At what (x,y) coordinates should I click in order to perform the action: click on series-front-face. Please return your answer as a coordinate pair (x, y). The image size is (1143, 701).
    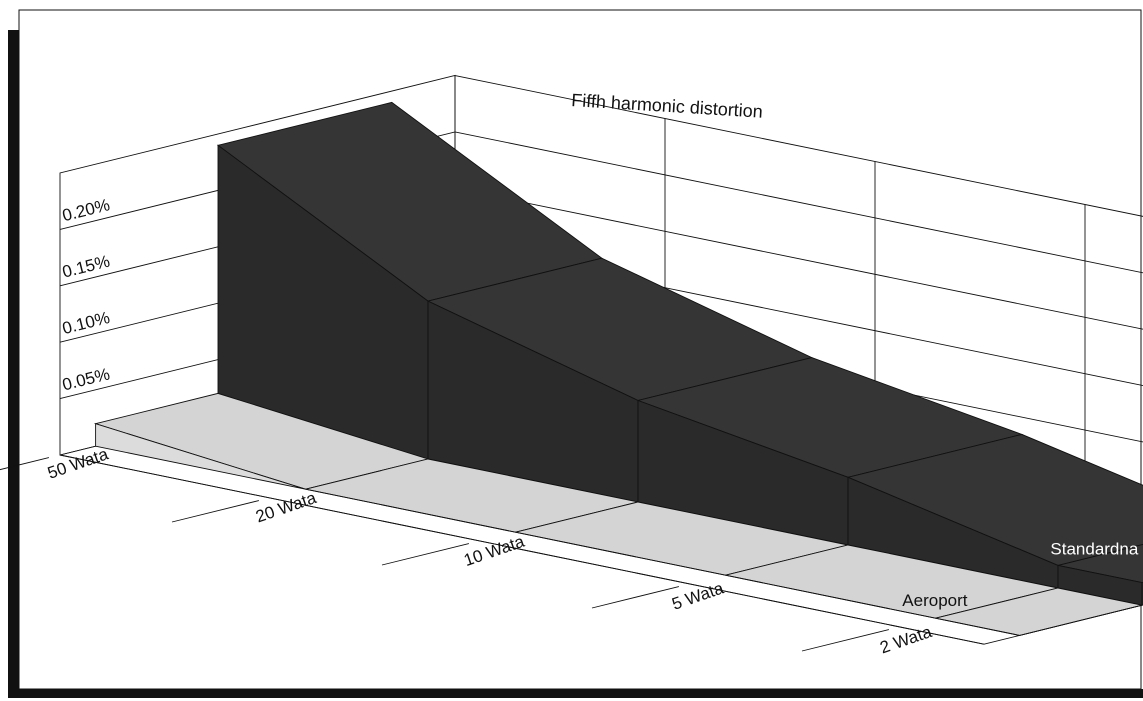
    Looking at the image, I should click on (200, 456).